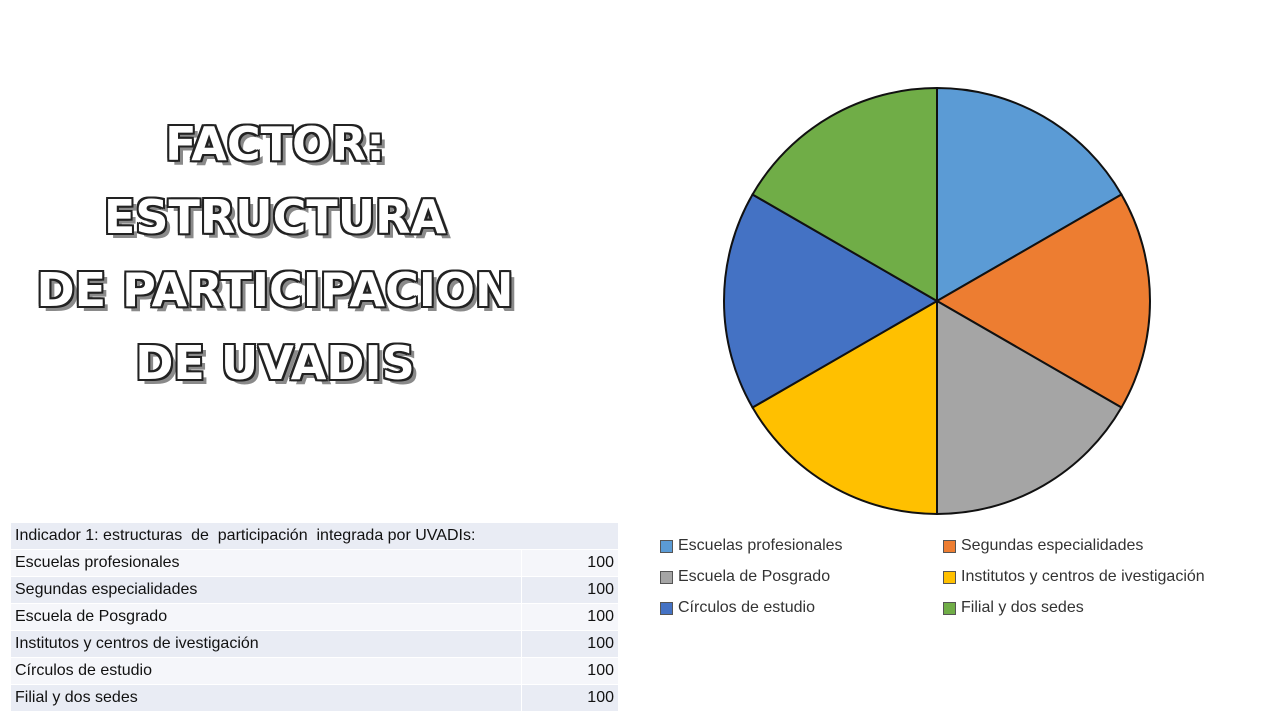  Describe the element at coordinates (760, 545) in the screenshot. I see `legend-label: Escuelas profesionales` at that location.